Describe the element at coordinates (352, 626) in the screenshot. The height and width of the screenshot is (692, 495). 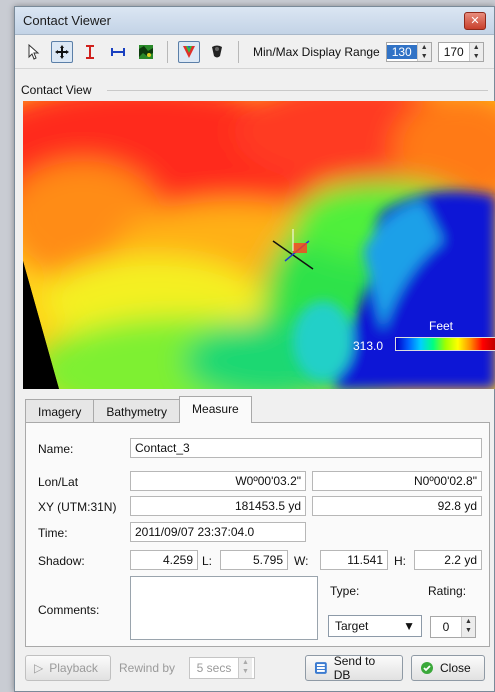
I see `type-value: Target` at that location.